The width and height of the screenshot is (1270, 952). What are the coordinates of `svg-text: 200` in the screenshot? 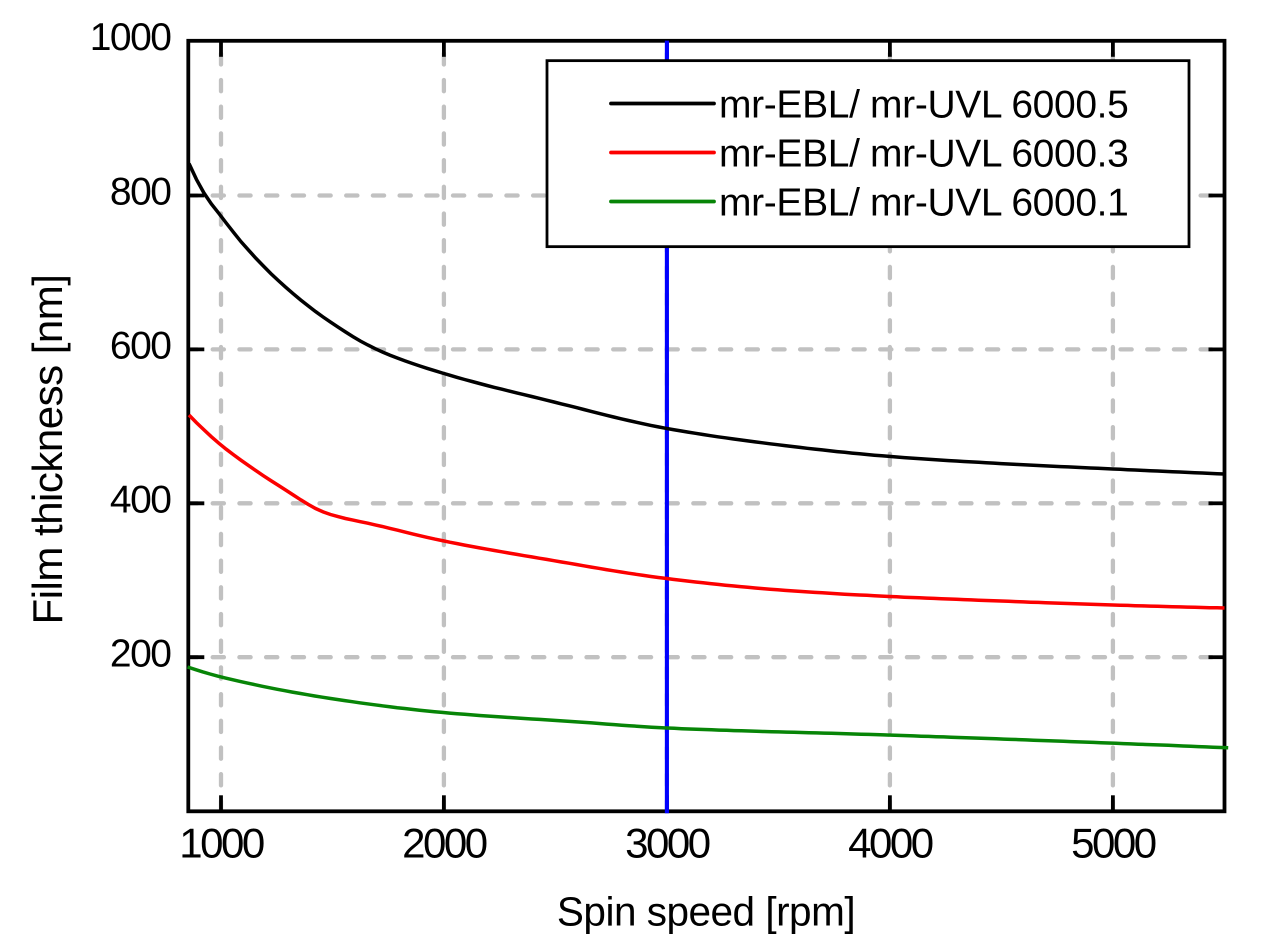 It's located at (140, 653).